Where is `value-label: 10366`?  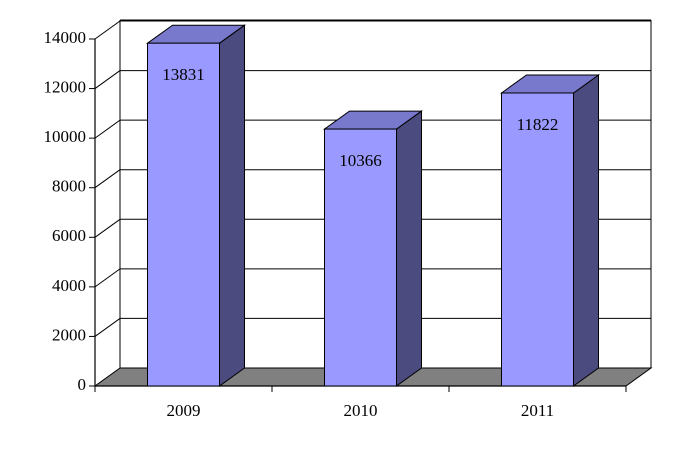
value-label: 10366 is located at coordinates (360, 160).